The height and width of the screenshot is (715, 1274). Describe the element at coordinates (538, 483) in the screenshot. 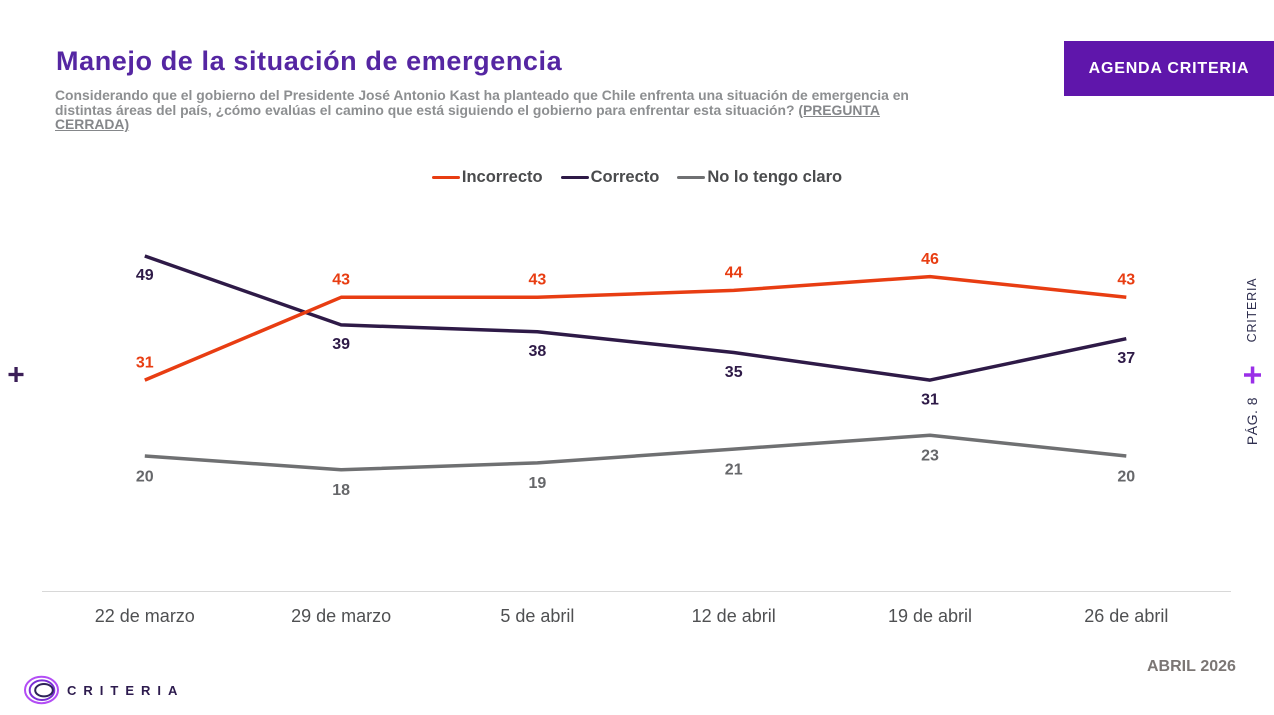

I see `svg-text: 19` at that location.